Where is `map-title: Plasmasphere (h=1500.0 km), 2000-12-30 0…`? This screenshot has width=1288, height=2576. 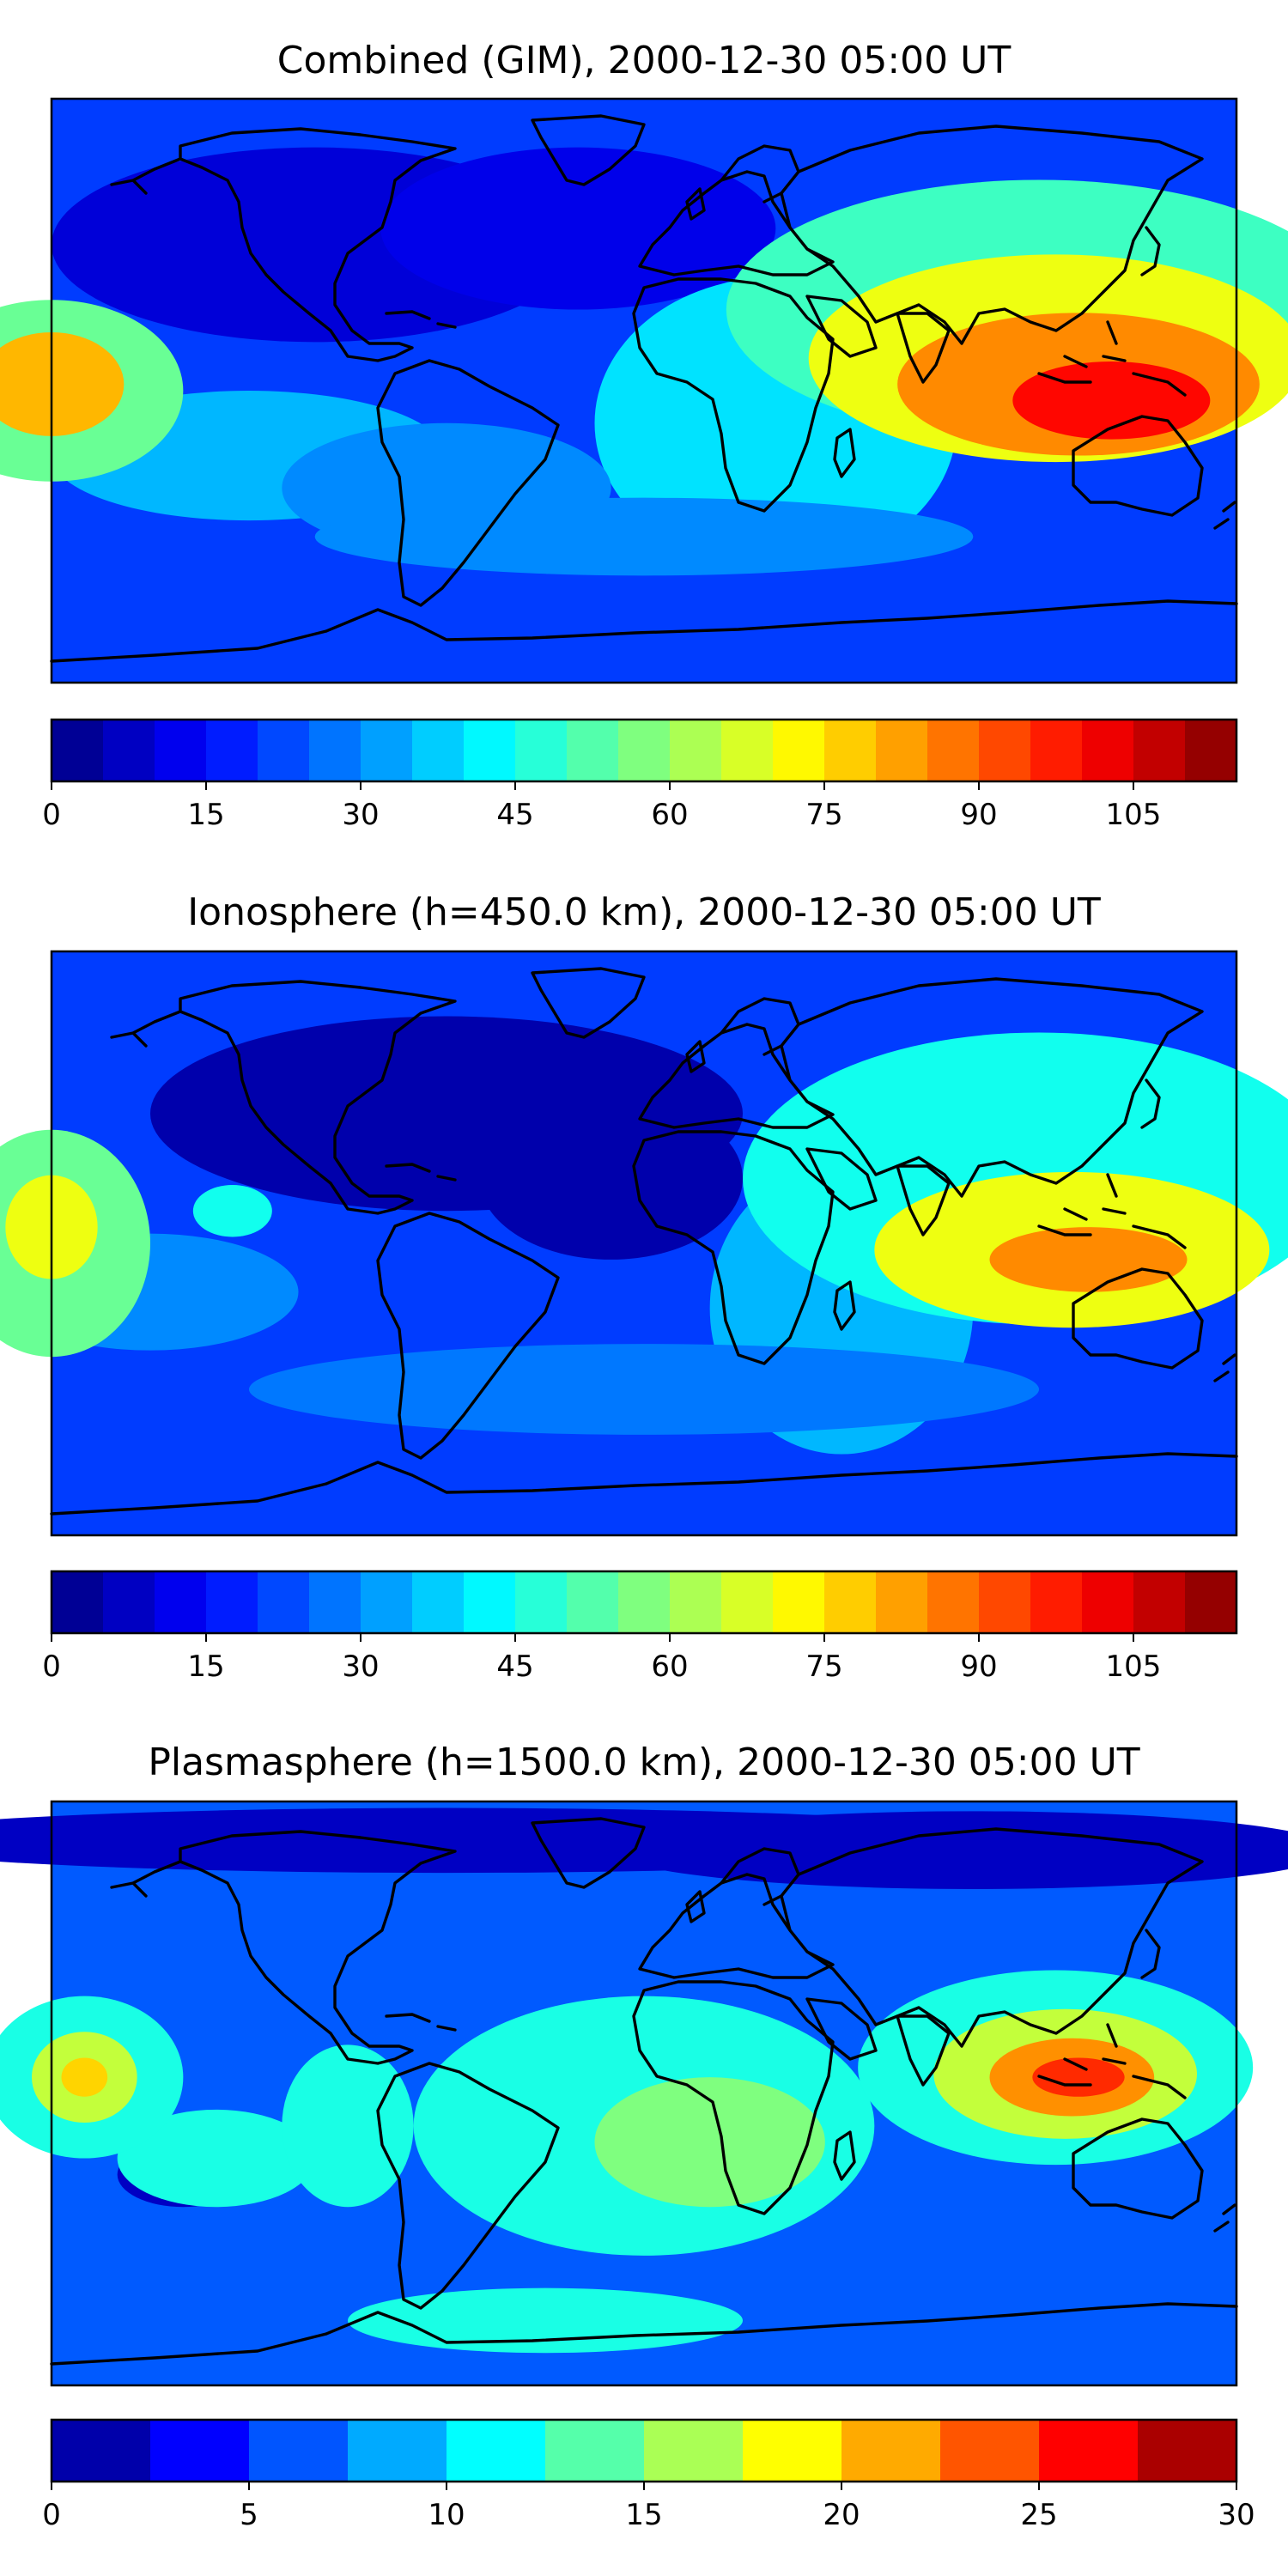 map-title: Plasmasphere (h=1500.0 km), 2000-12-30 0… is located at coordinates (643, 1762).